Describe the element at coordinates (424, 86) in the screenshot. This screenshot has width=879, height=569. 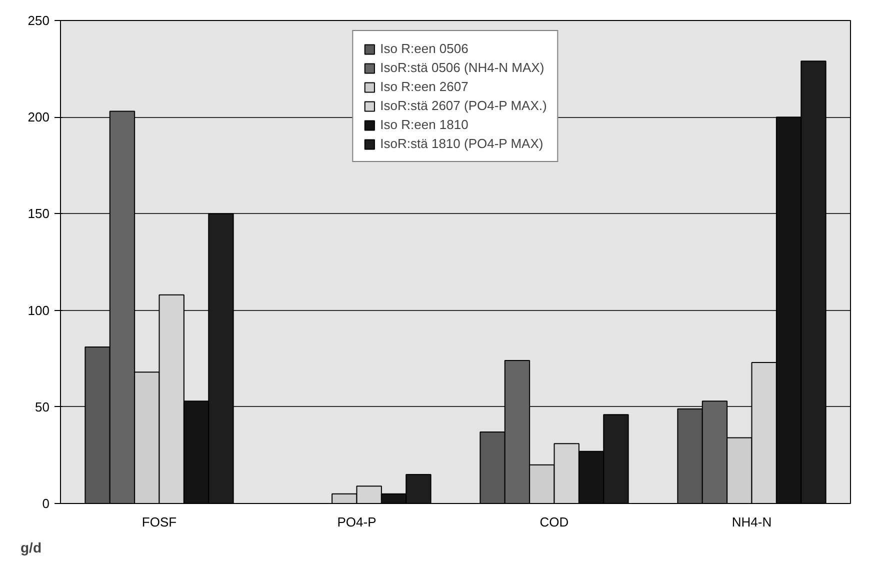
I see `legend-label: Iso R:een 2607` at that location.